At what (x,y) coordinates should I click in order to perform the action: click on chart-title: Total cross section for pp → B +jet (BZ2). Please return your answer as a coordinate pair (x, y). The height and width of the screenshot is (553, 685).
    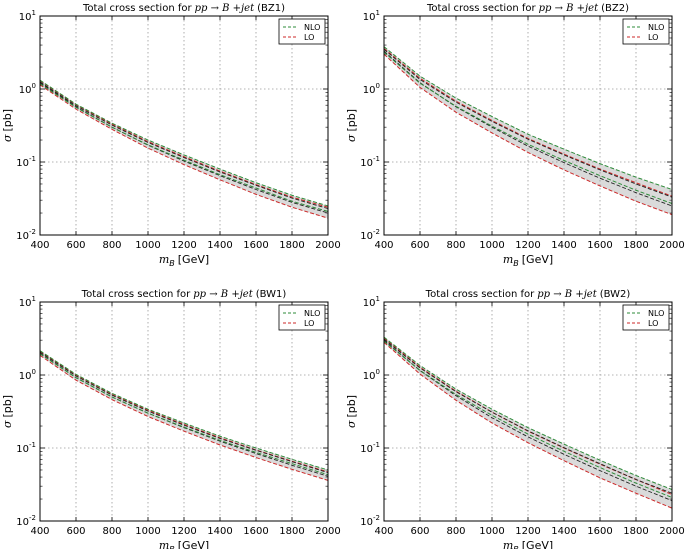
    Looking at the image, I should click on (527, 8).